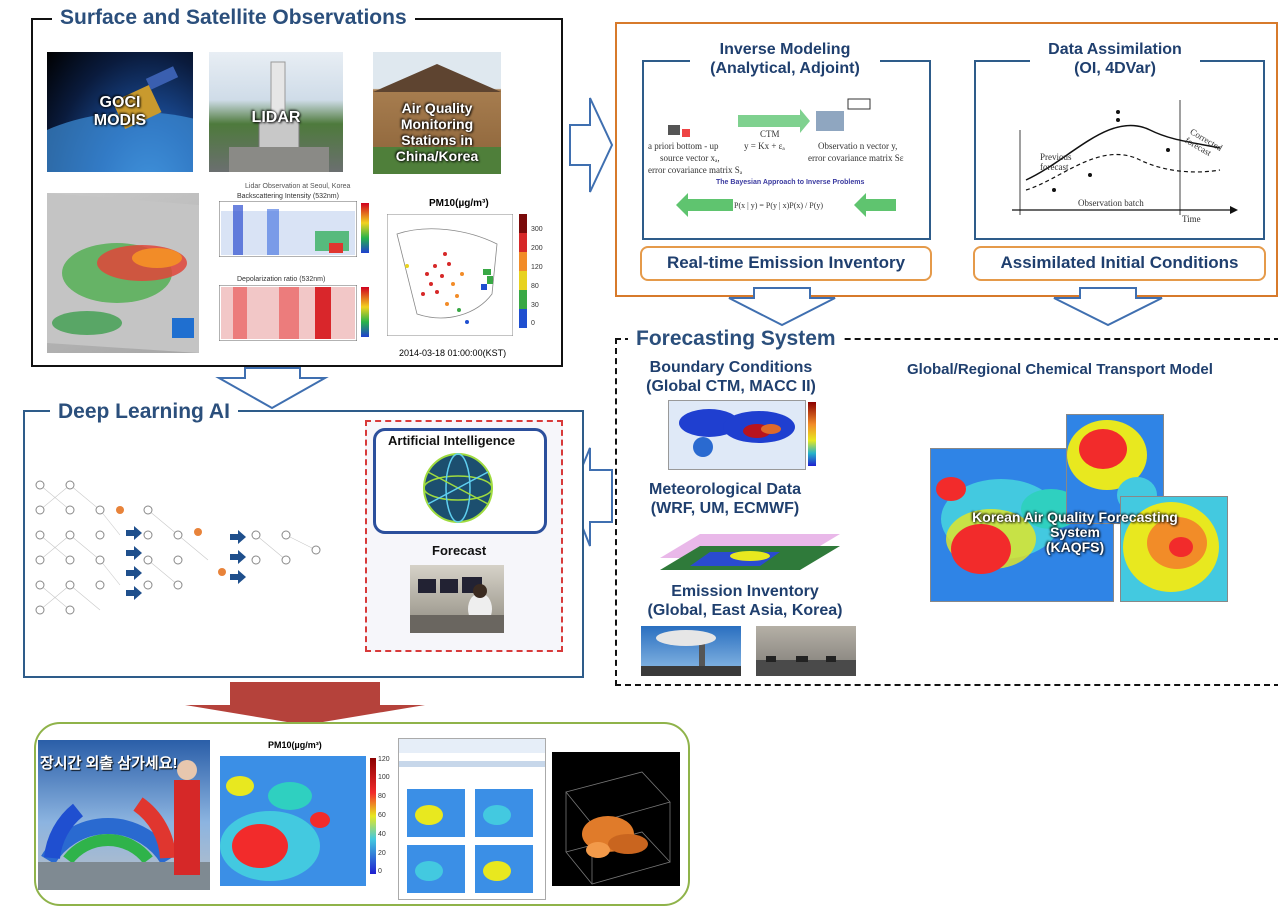 The width and height of the screenshot is (1278, 907). What do you see at coordinates (457, 599) in the screenshot?
I see `forecaster-office-photo` at bounding box center [457, 599].